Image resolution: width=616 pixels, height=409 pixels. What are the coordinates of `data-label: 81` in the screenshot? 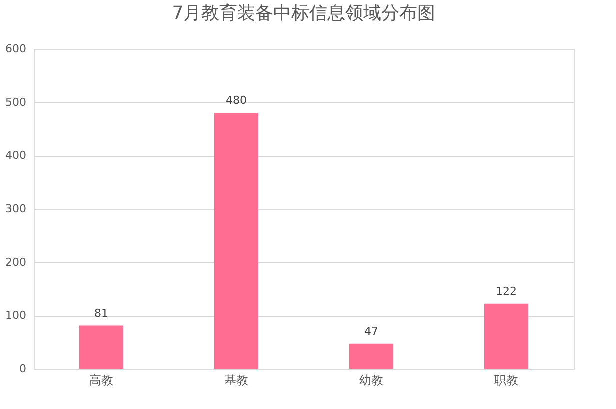 It's located at (101, 313).